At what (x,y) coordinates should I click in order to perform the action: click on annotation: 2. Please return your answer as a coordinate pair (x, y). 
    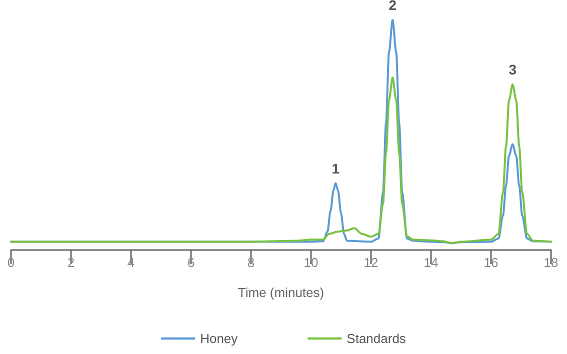
    Looking at the image, I should click on (392, 6).